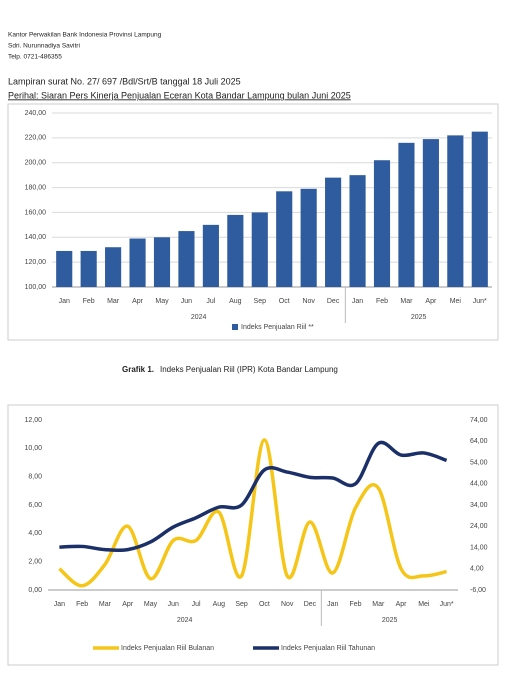  I want to click on y-tick-label: 8,00, so click(35, 477).